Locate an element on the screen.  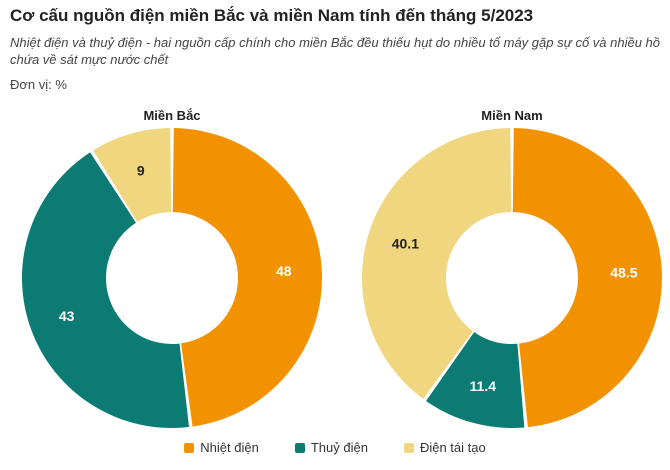
data-label-mien-nam-nhiet-dien: 48.5 is located at coordinates (623, 273).